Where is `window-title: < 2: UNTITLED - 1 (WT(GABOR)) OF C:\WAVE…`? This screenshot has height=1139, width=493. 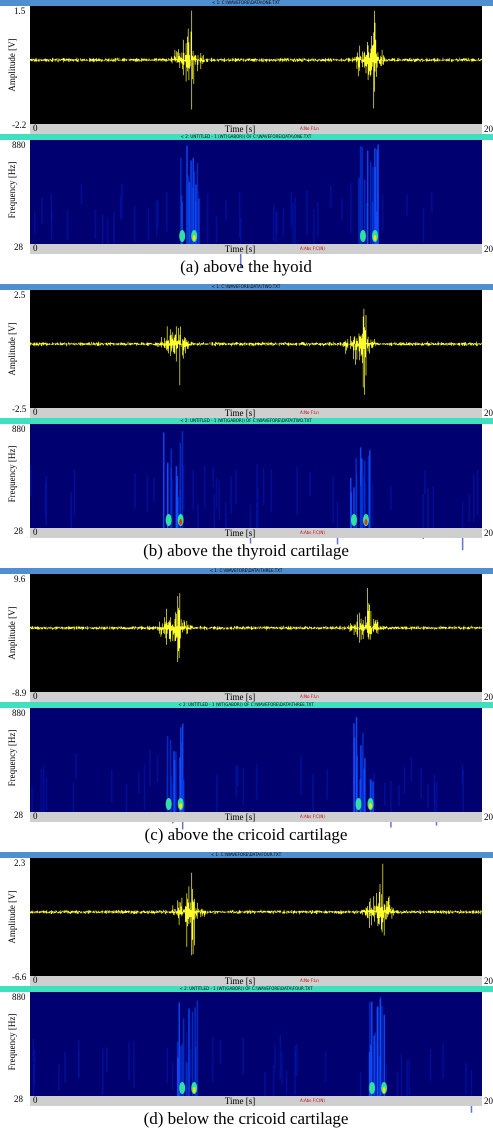 window-title: < 2: UNTITLED - 1 (WT(GABOR)) OF C:\WAVE… is located at coordinates (246, 988).